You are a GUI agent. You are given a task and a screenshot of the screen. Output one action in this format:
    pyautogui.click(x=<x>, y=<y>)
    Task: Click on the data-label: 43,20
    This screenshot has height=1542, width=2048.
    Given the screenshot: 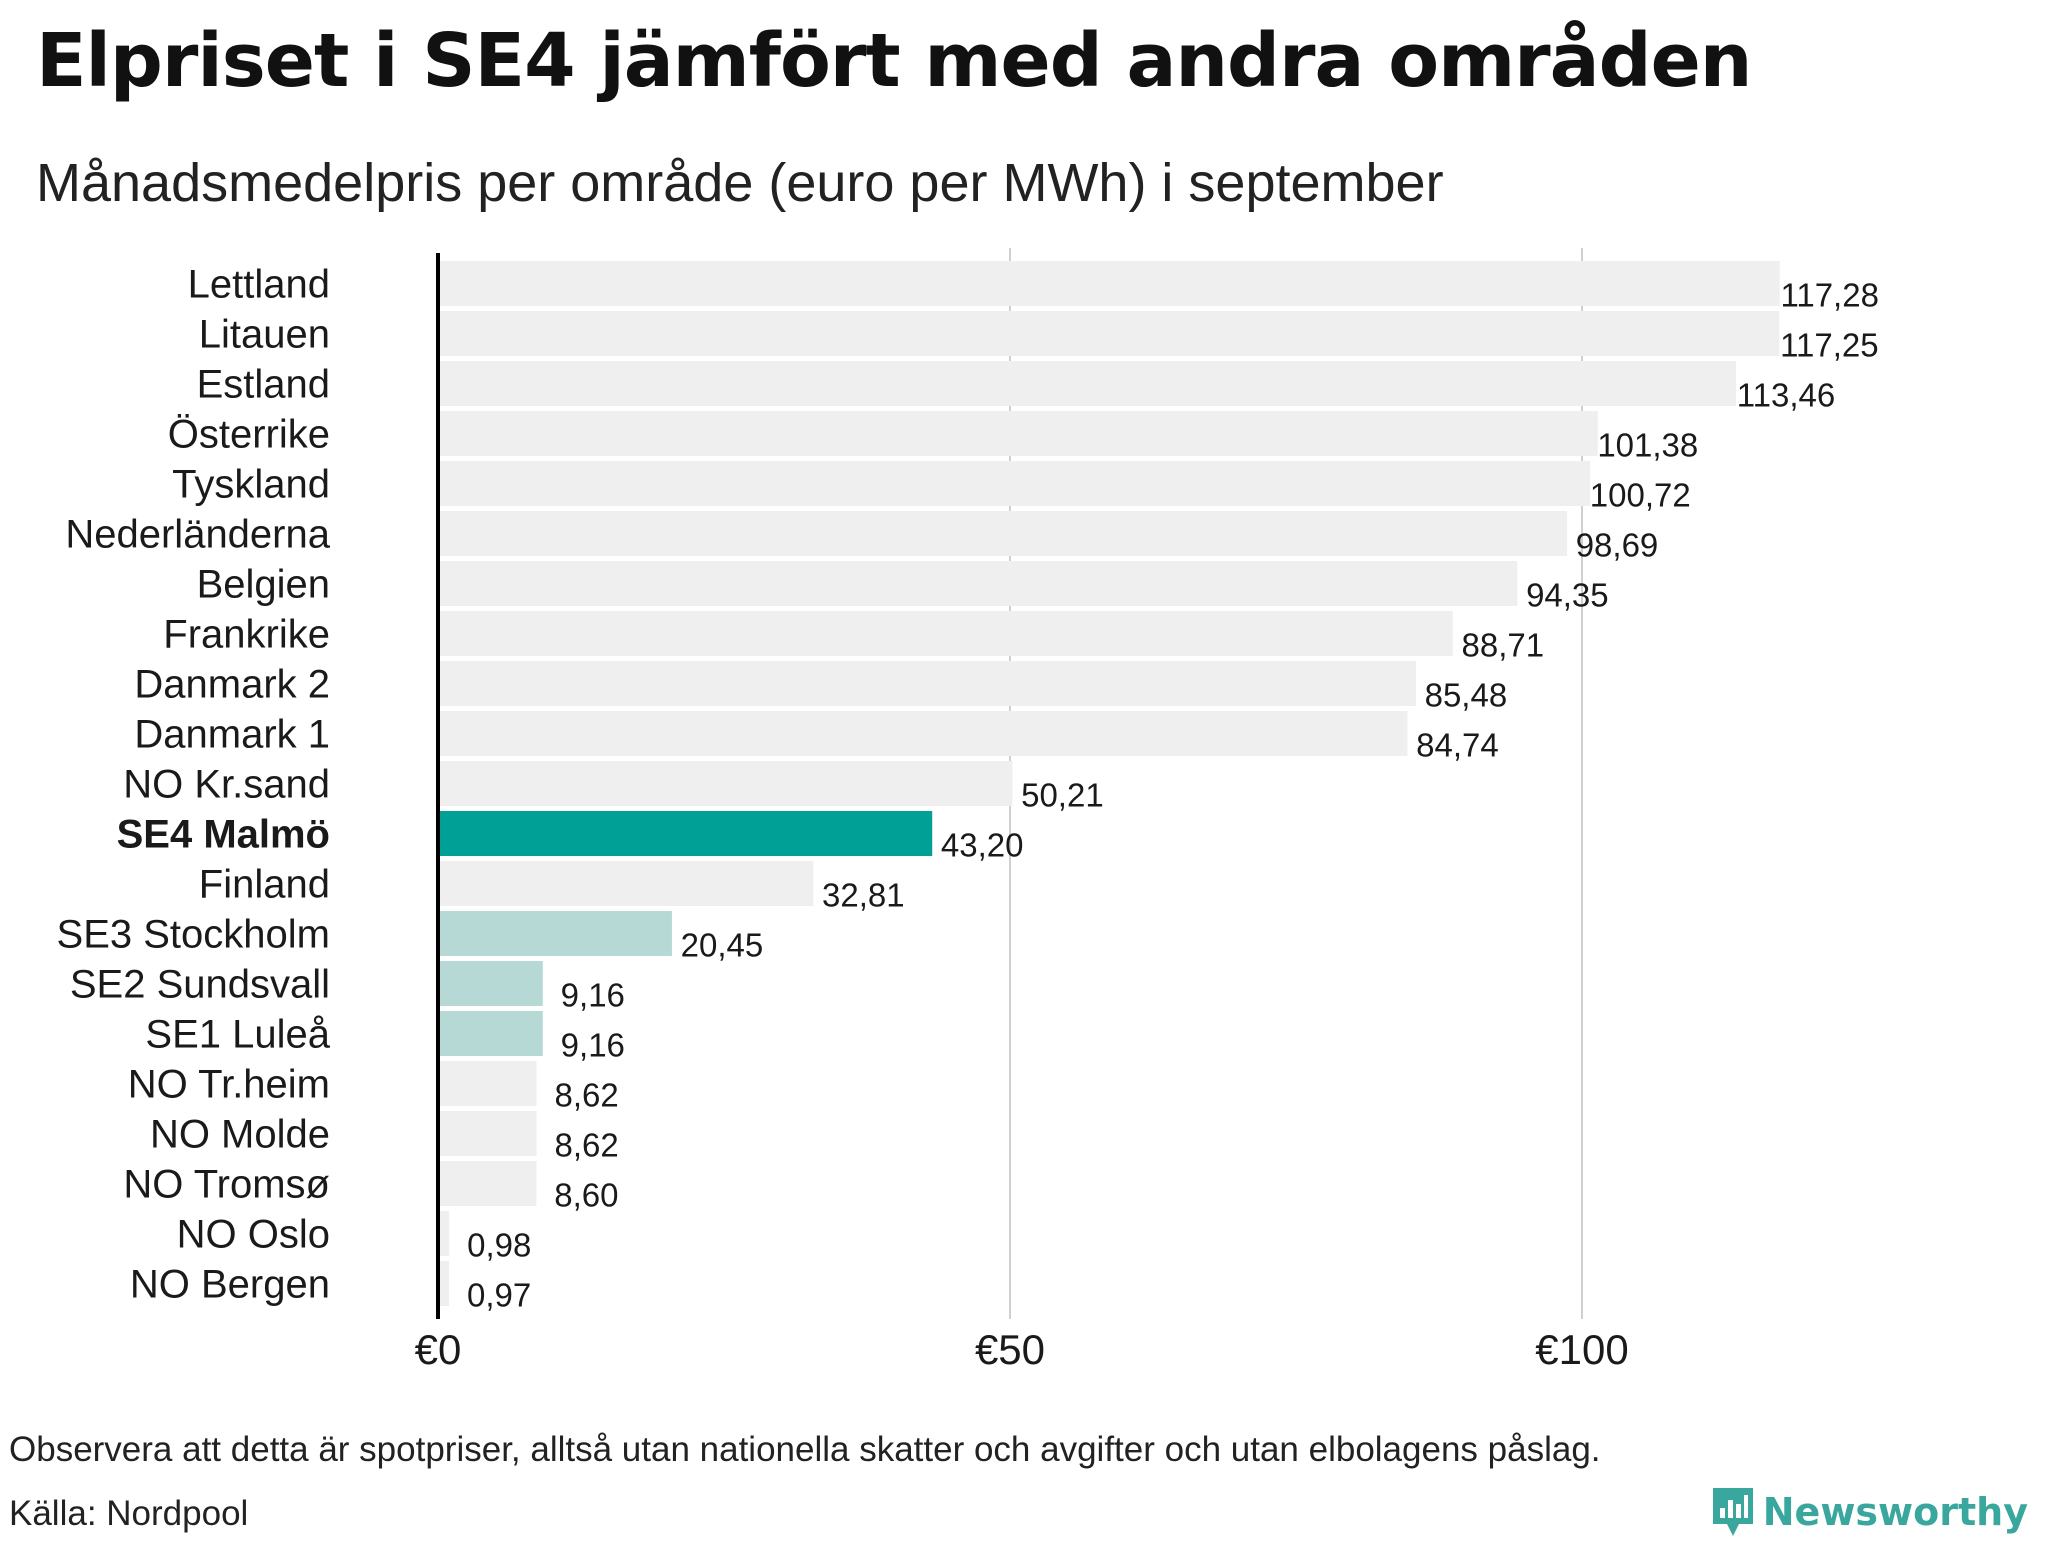 What is the action you would take?
    pyautogui.click(x=982, y=845)
    